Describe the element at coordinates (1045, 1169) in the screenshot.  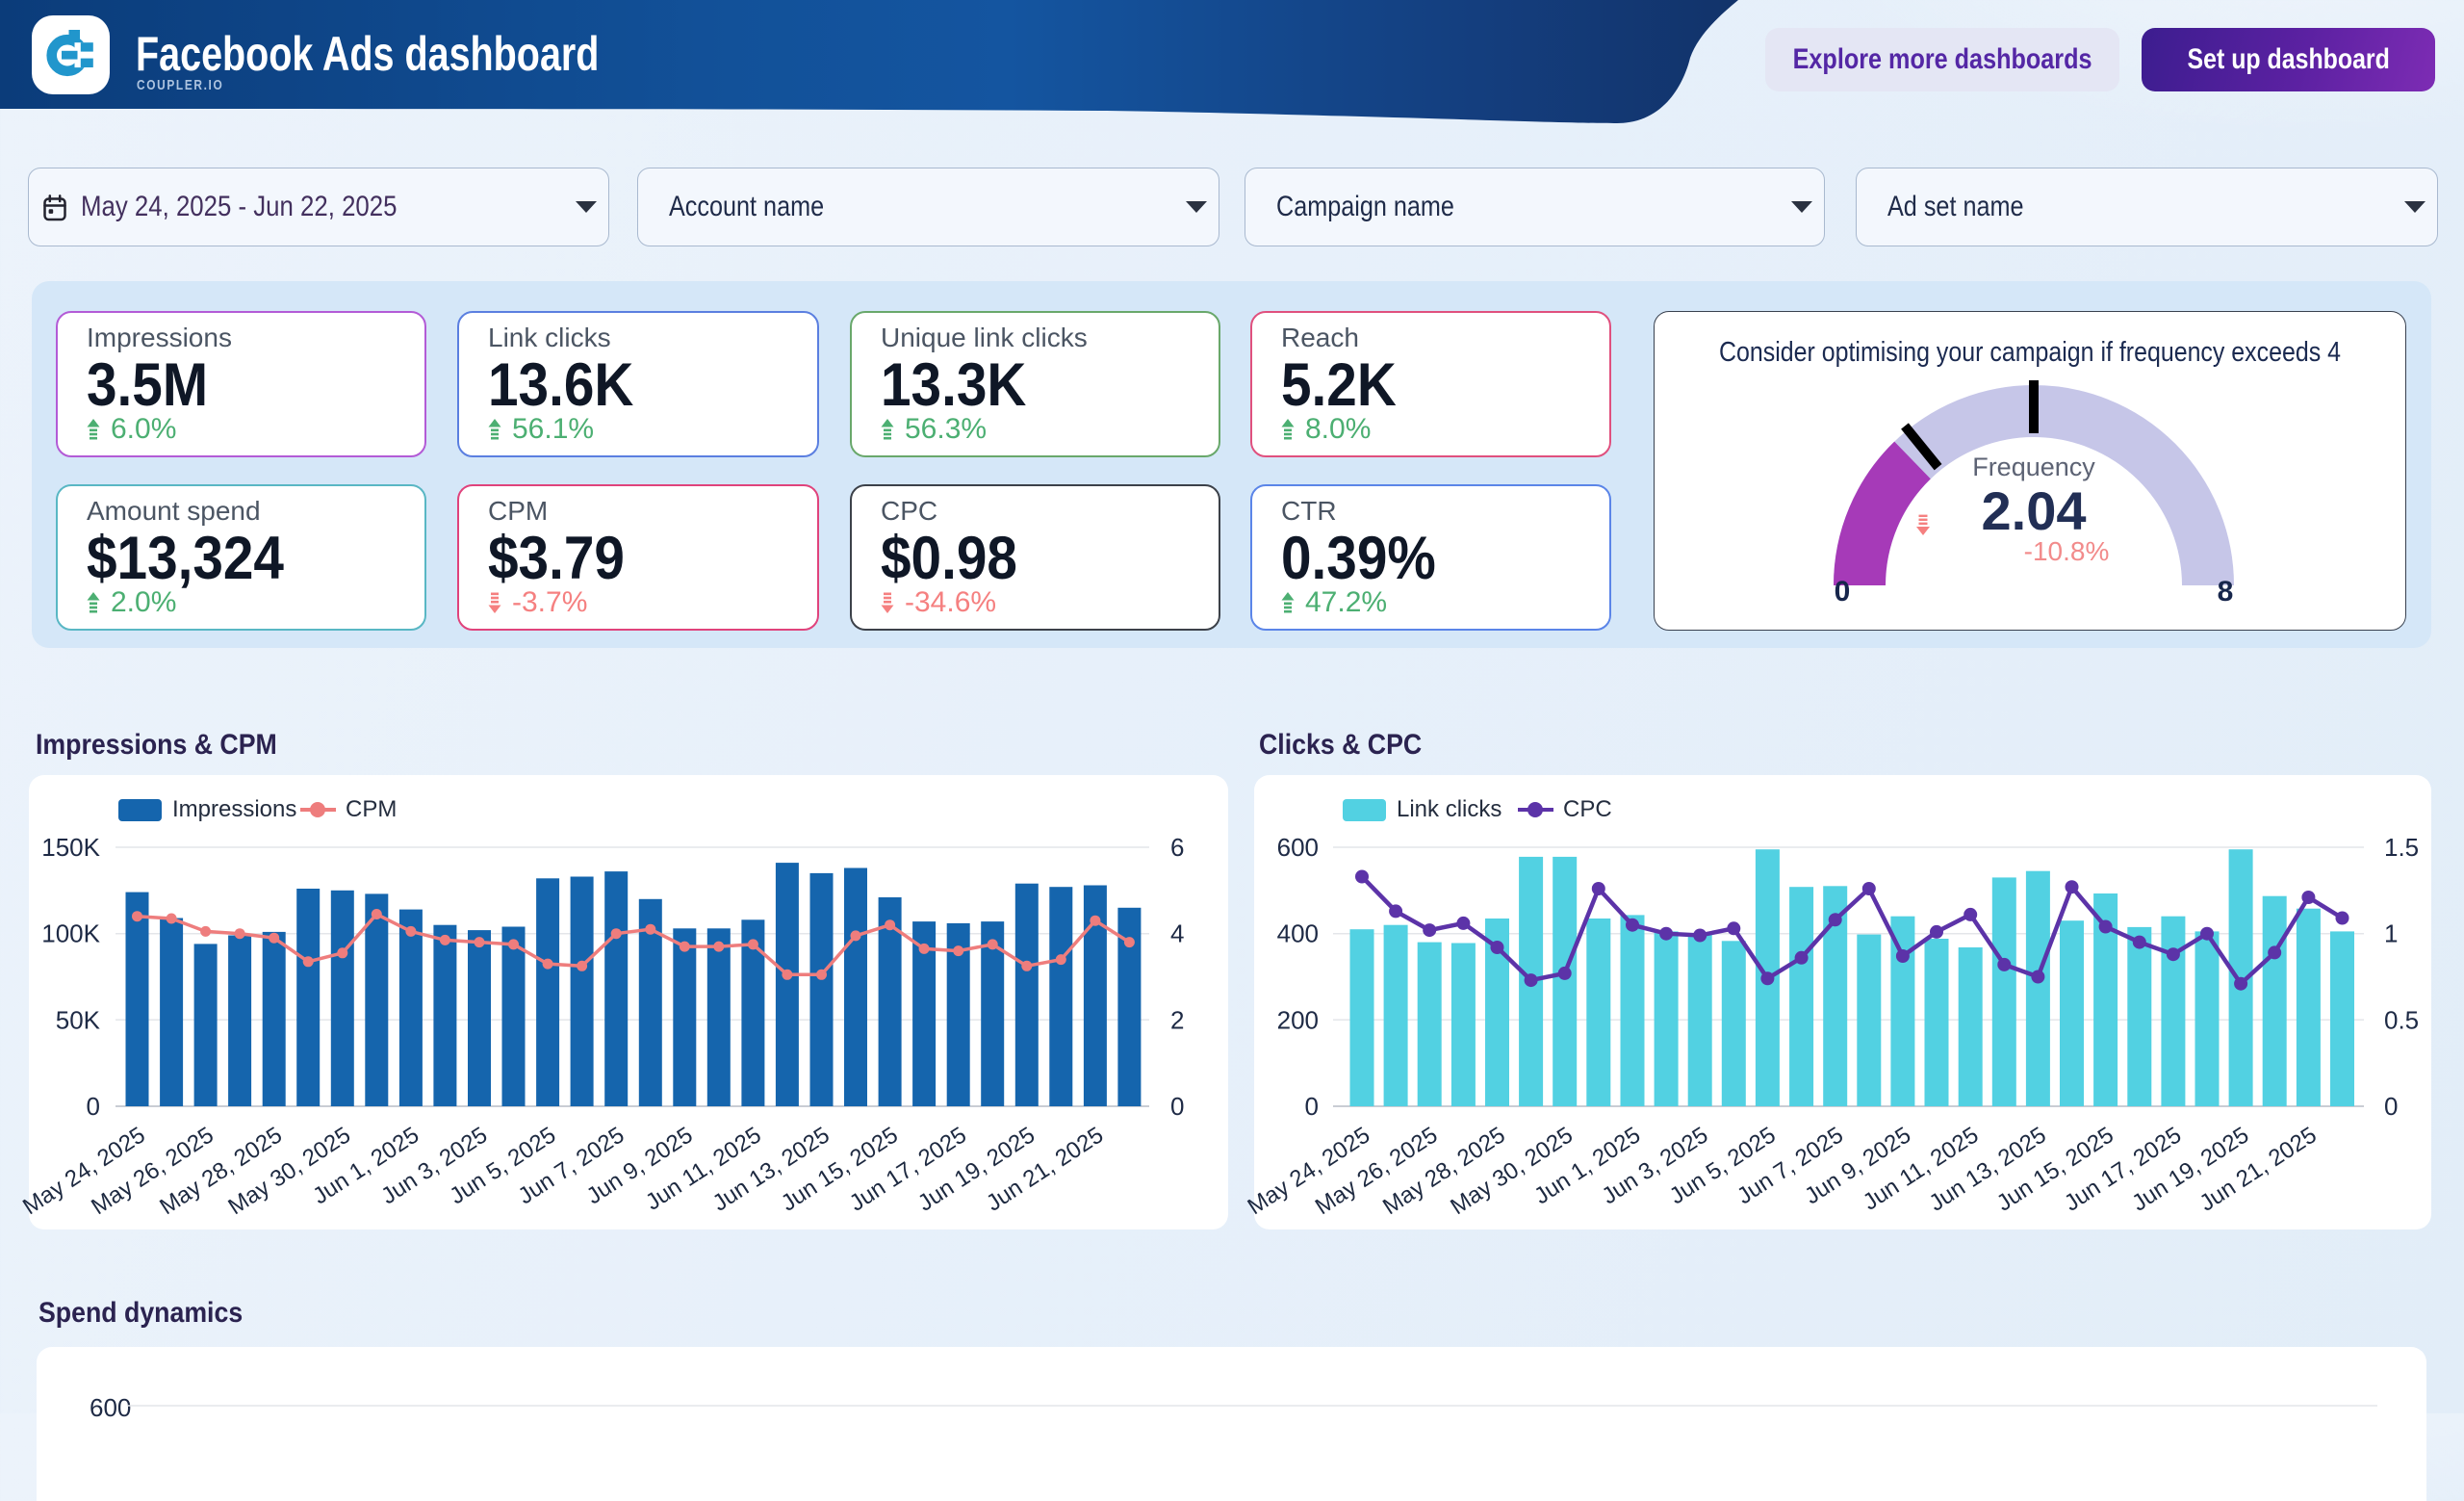
I see `svg-text: Jun 21, 2025` at that location.